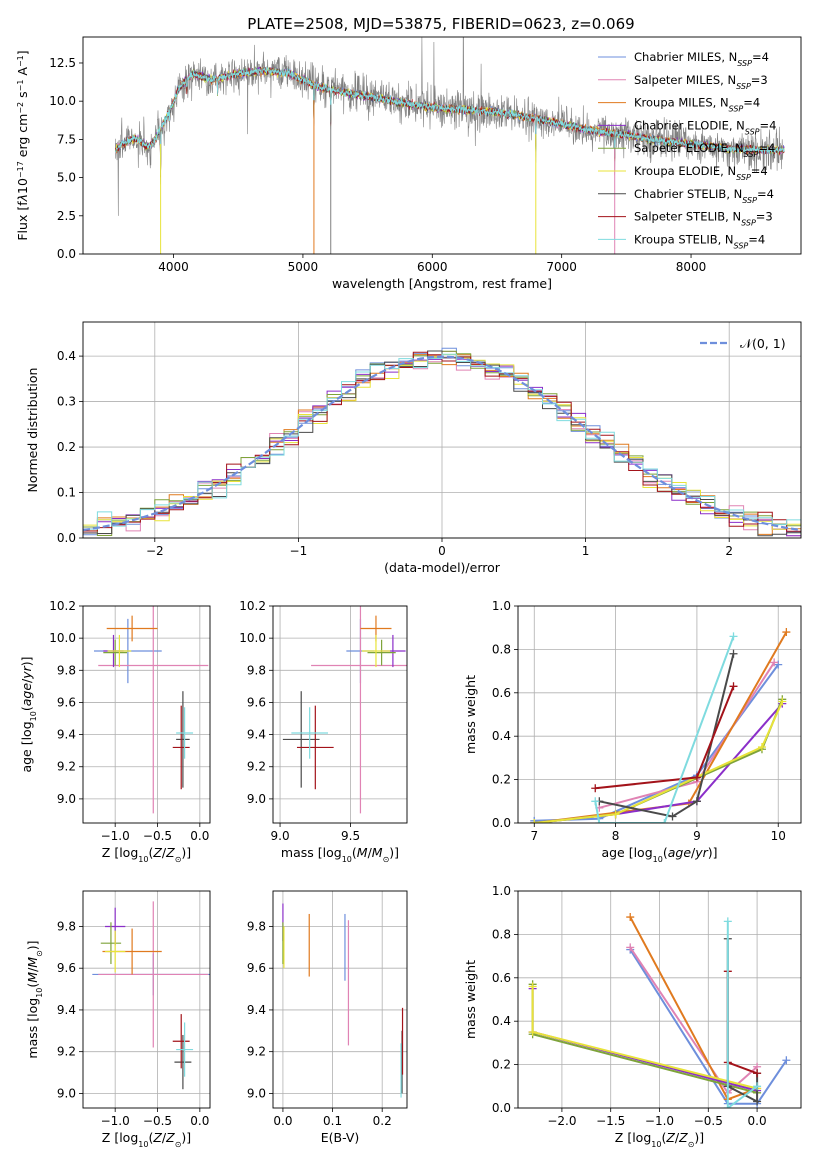  What do you see at coordinates (697, 836) in the screenshot?
I see `x-tick-label: 9` at bounding box center [697, 836].